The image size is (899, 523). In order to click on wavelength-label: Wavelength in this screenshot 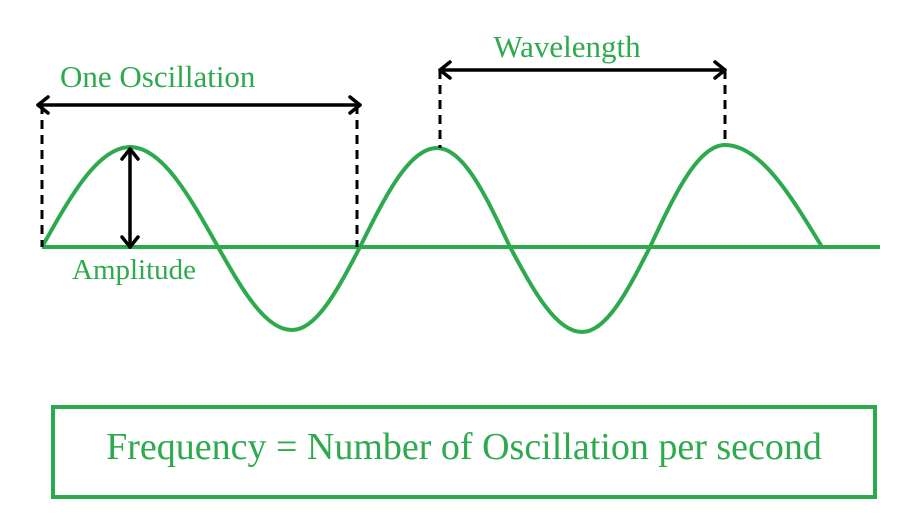, I will do `click(567, 46)`.